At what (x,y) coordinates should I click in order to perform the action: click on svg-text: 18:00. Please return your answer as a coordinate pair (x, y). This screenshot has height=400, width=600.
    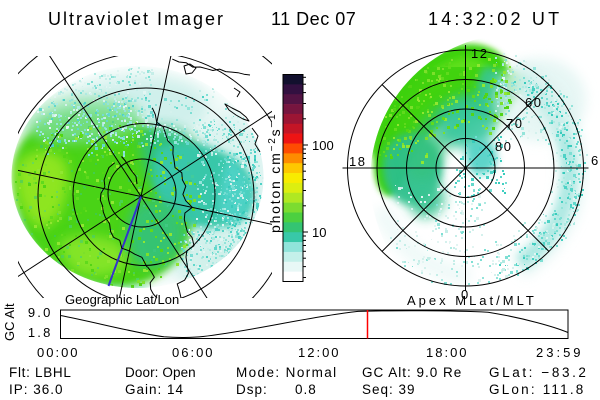
    Looking at the image, I should click on (447, 352).